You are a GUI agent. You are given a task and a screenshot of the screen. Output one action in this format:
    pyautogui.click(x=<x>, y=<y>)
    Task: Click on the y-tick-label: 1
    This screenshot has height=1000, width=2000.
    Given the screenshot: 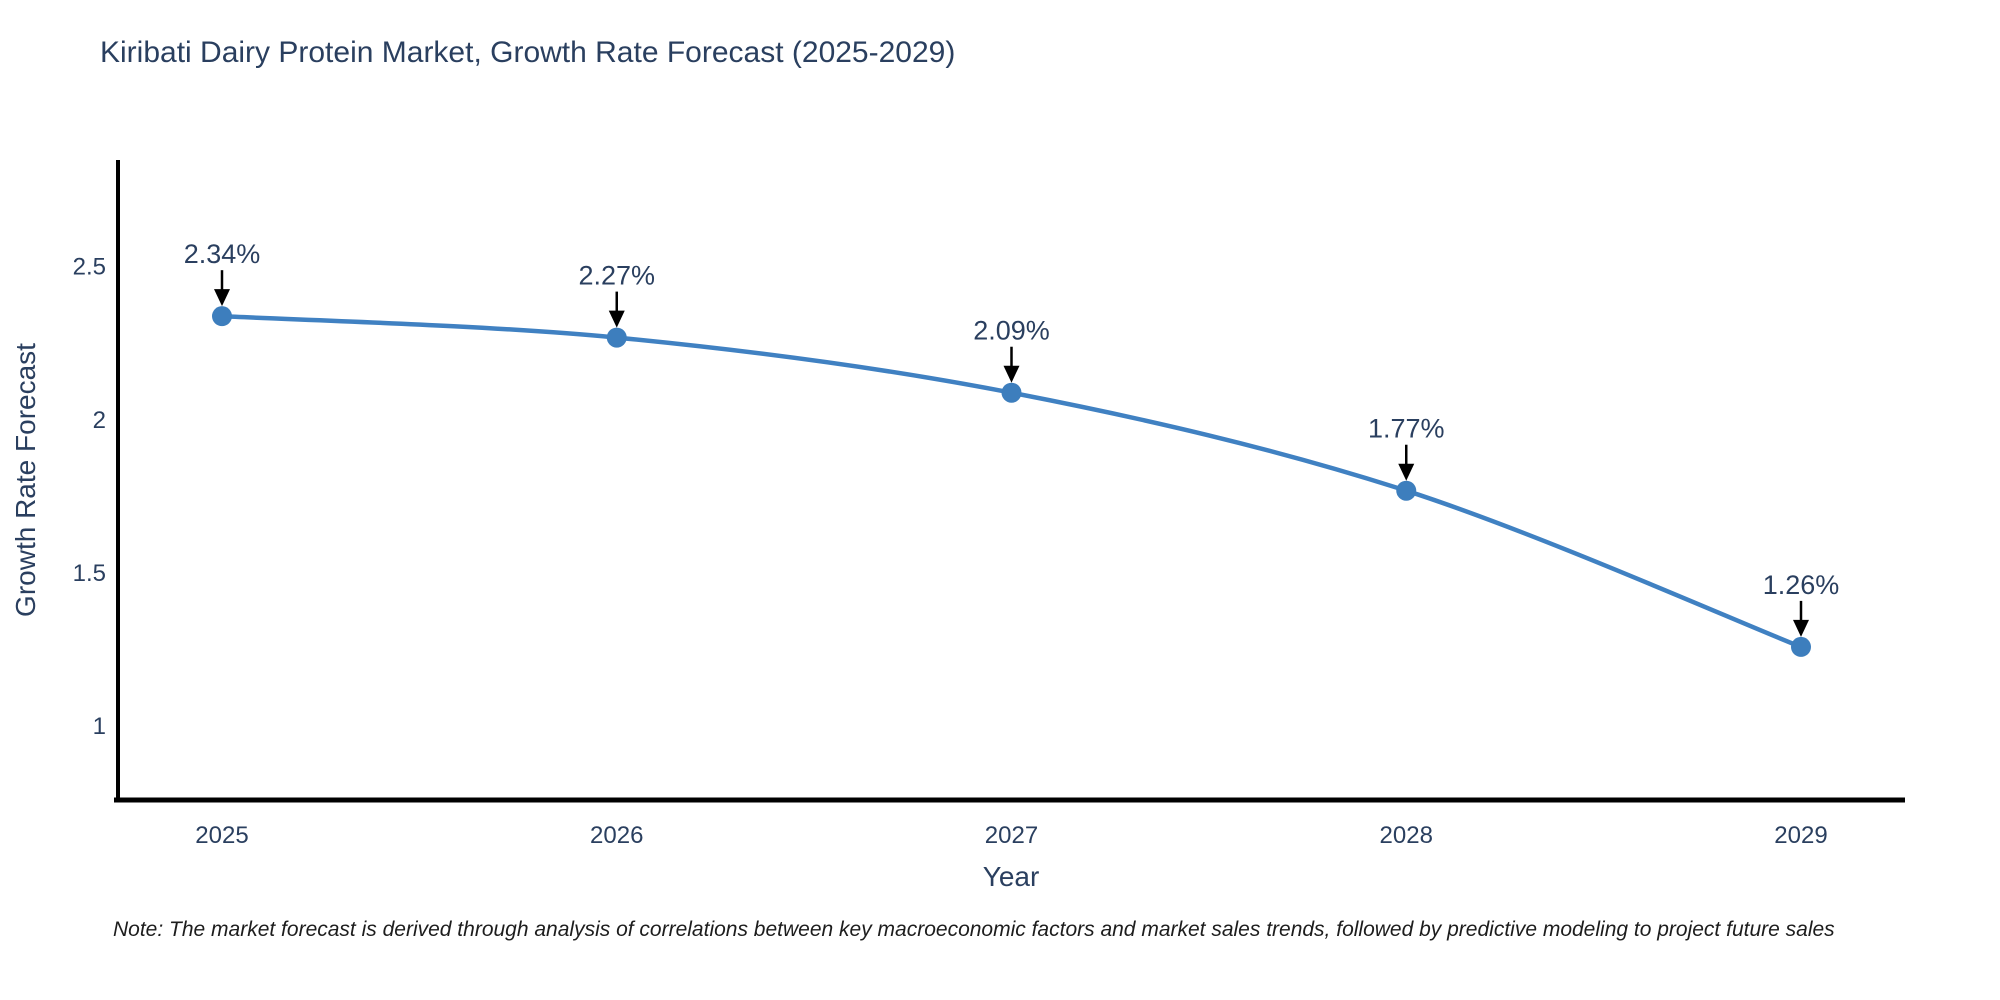 What is the action you would take?
    pyautogui.click(x=99, y=726)
    